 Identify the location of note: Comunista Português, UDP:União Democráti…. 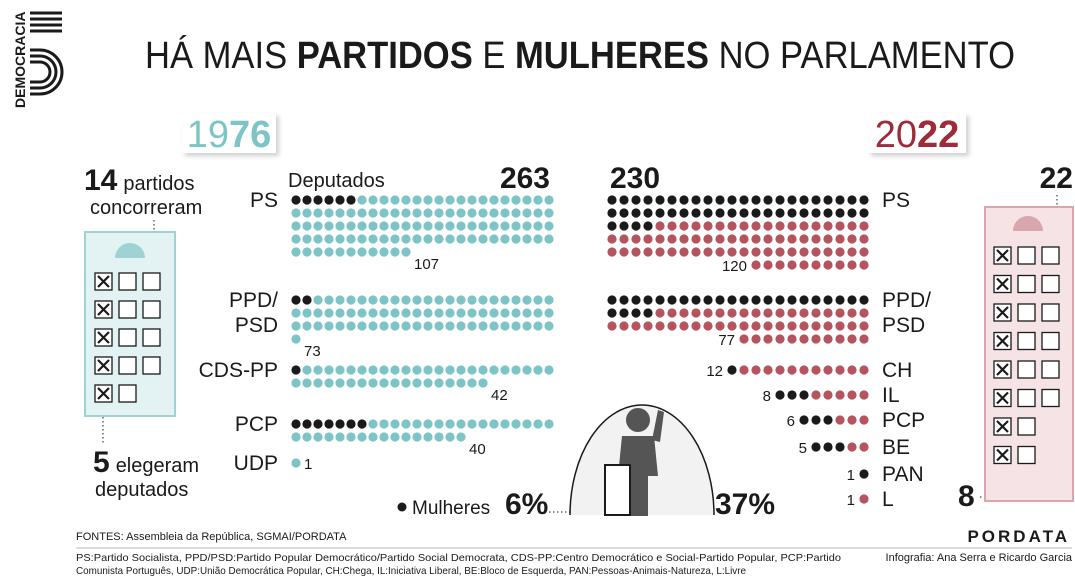
(411, 571).